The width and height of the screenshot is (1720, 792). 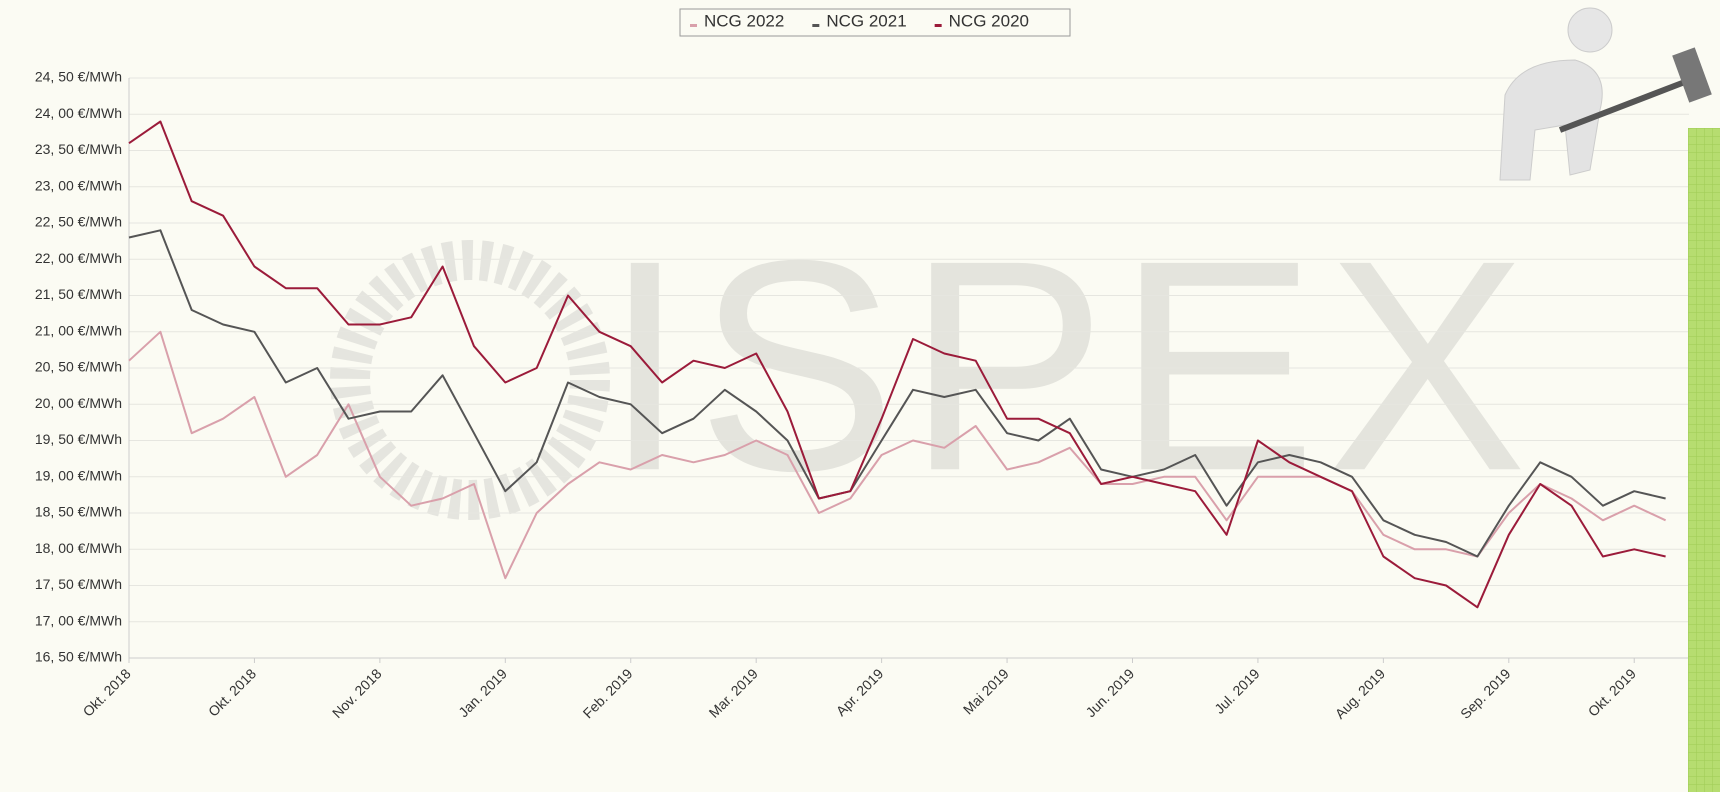 I want to click on y-tick-label: 18, 00 €/MWh, so click(x=78, y=548).